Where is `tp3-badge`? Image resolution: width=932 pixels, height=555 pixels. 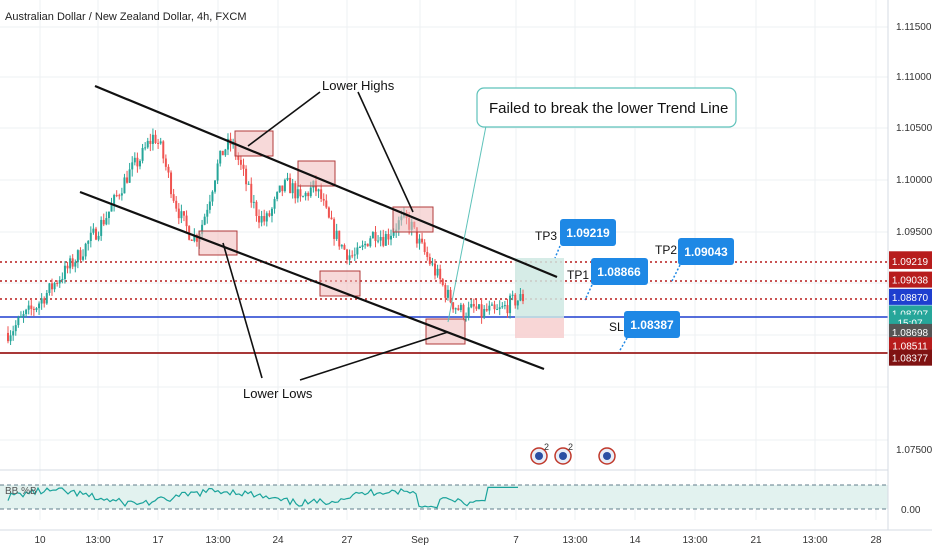
tp3-badge is located at coordinates (588, 232).